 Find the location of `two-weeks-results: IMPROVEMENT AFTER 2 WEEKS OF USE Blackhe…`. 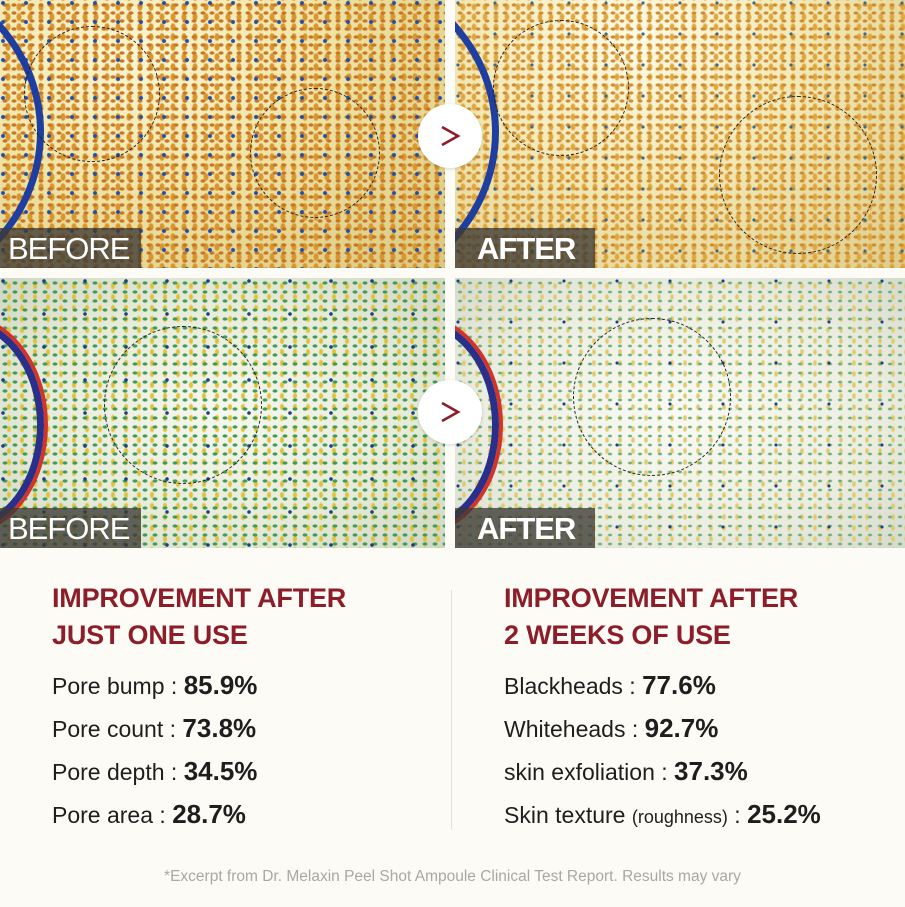

two-weeks-results: IMPROVEMENT AFTER 2 WEEKS OF USE Blackhe… is located at coordinates (662, 708).